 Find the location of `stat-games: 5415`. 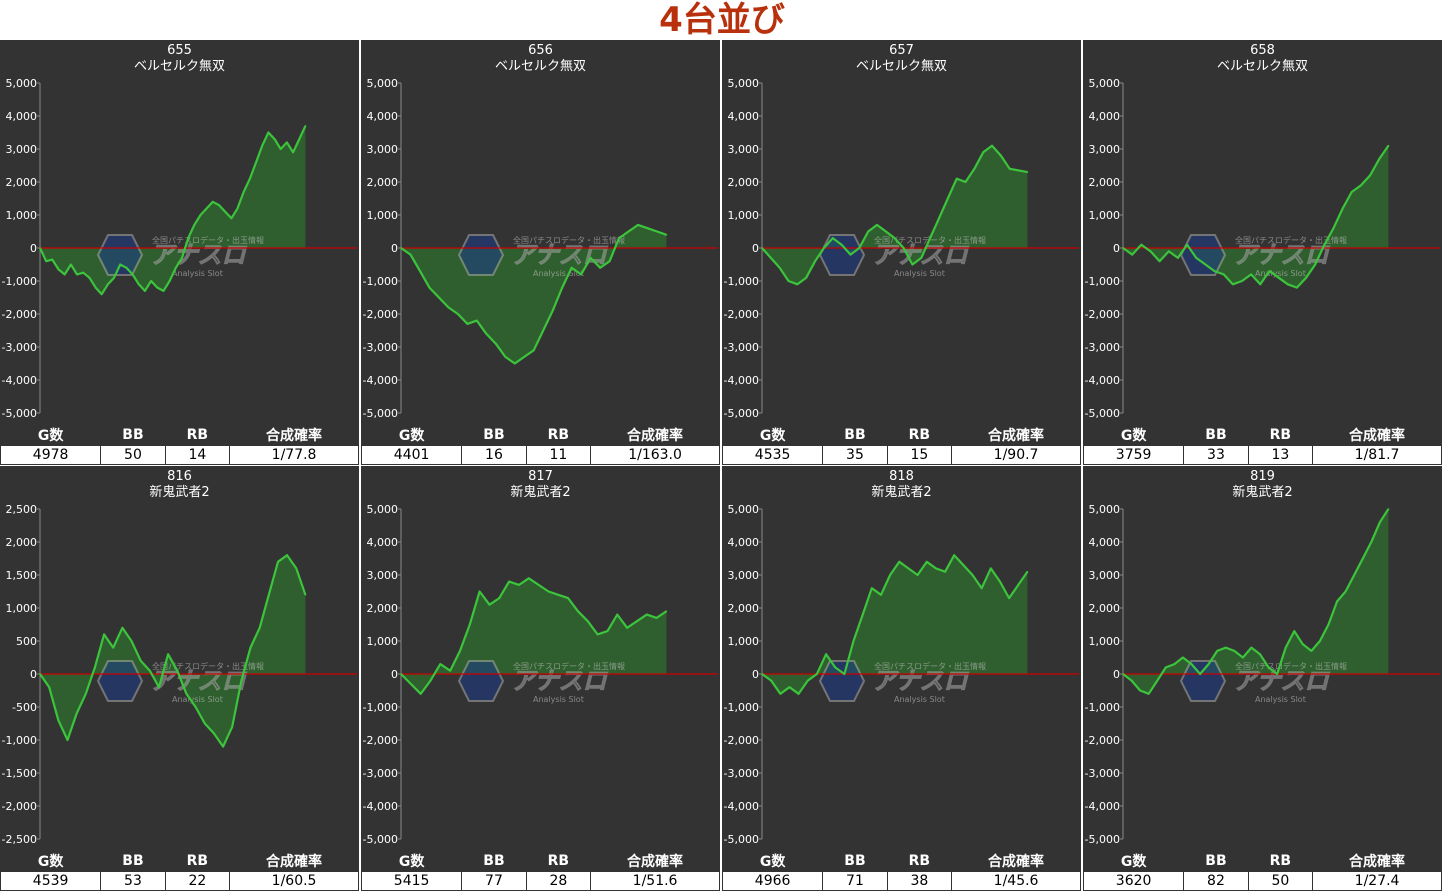

stat-games: 5415 is located at coordinates (411, 881).